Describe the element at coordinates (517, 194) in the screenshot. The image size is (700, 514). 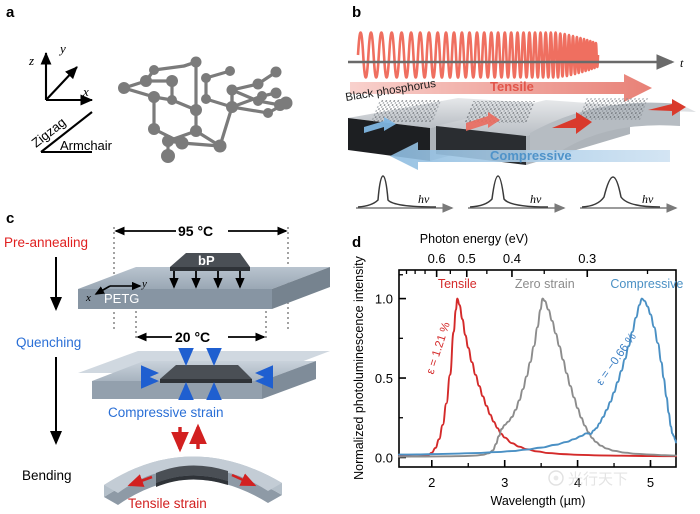
I see `pl-peak-inset-2: hν` at that location.